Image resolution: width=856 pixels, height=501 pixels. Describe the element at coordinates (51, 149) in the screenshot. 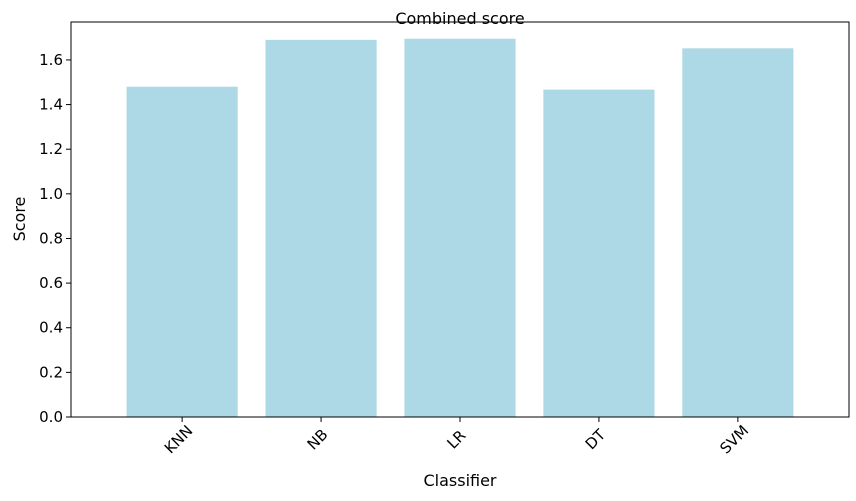

I see `y-tick-label: 1.2` at that location.